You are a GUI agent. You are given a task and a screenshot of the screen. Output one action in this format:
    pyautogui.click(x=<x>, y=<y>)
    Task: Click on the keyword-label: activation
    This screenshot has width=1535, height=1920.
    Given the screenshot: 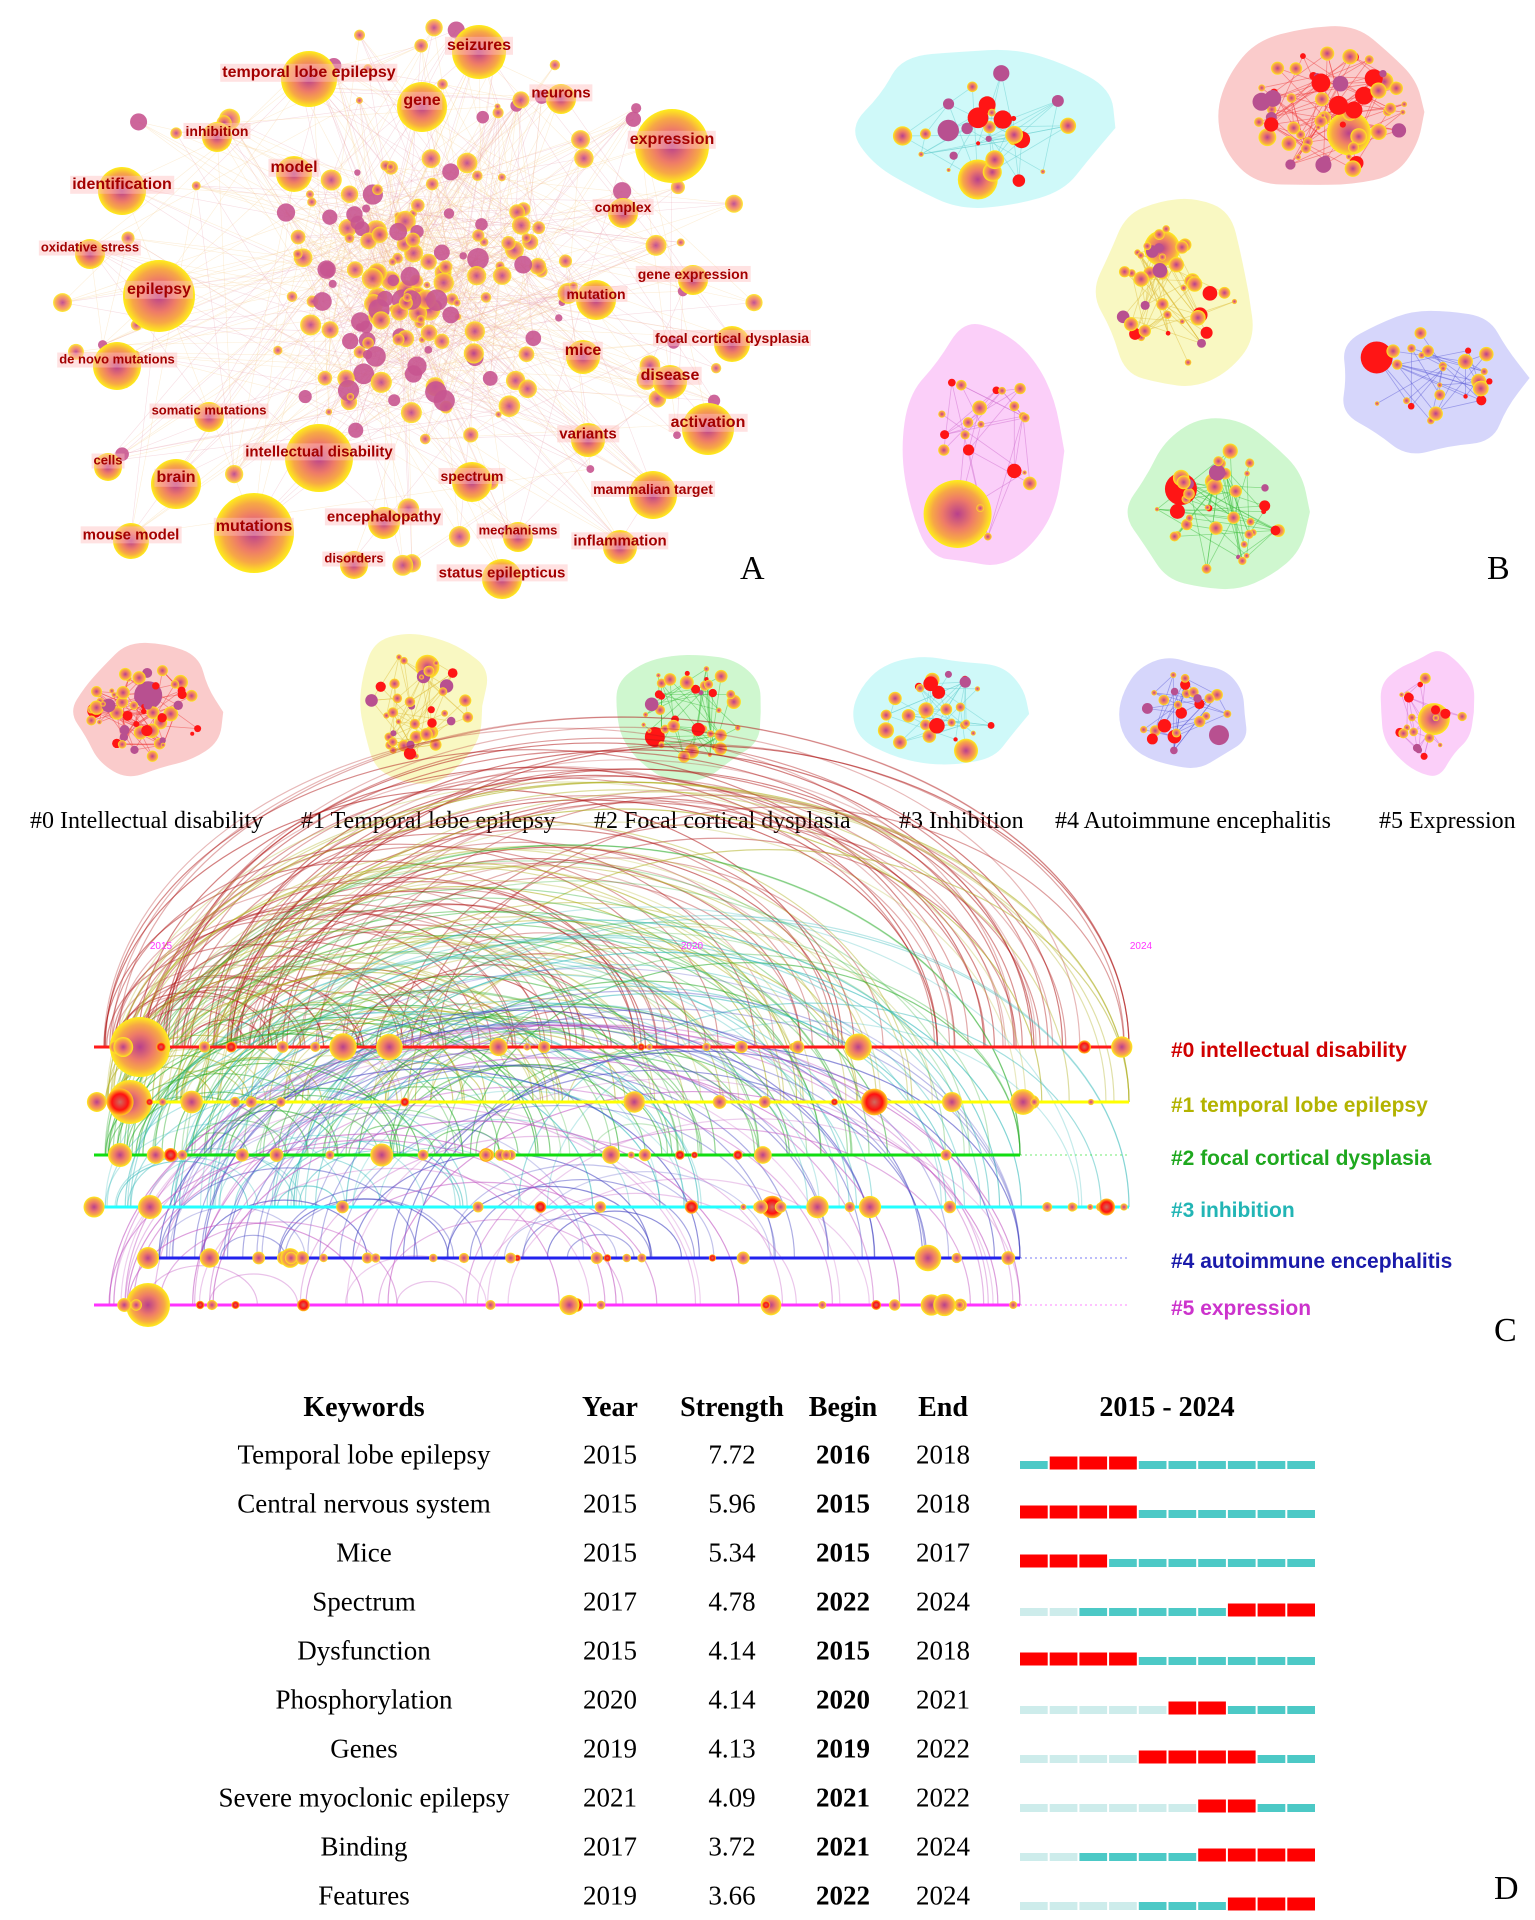 What is the action you would take?
    pyautogui.click(x=708, y=423)
    